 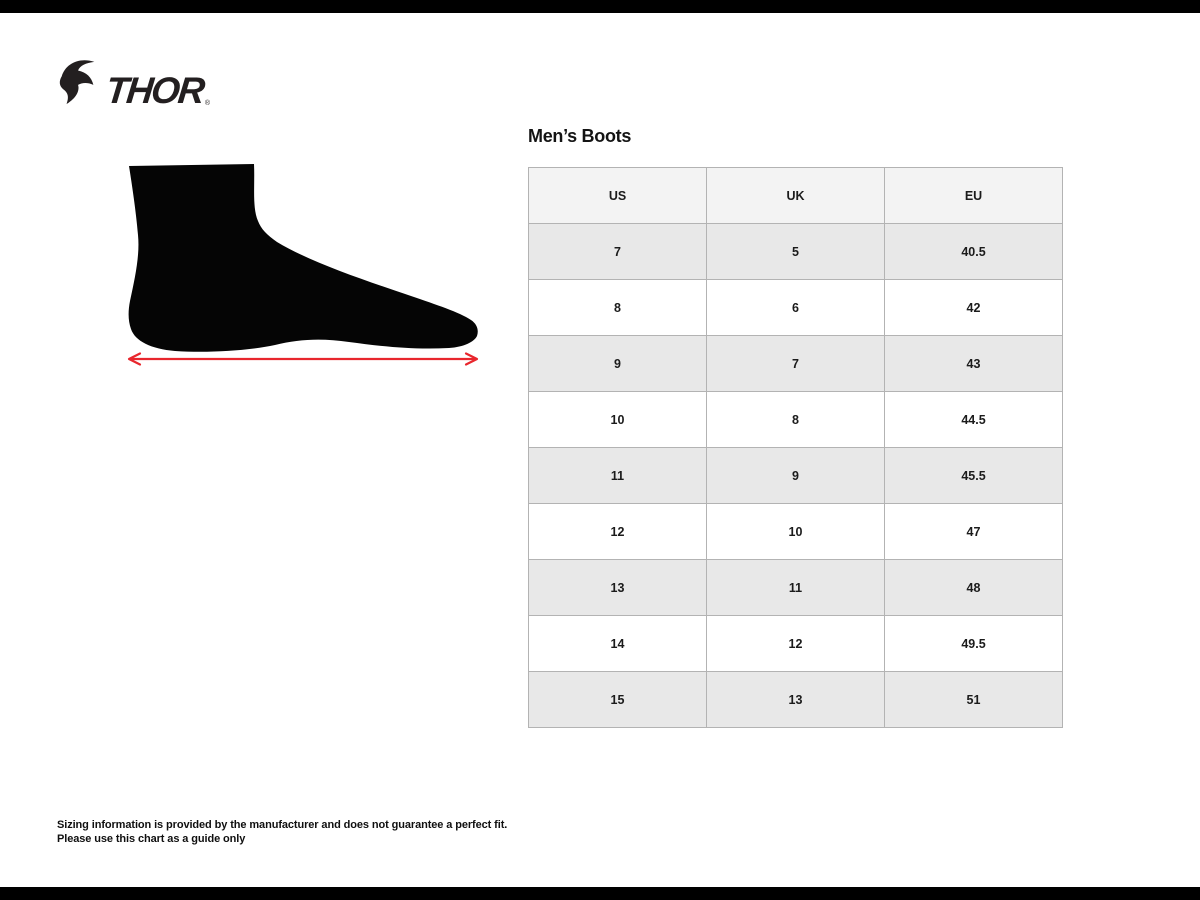 I want to click on size-table-row: 7 5 40.5, so click(x=795, y=251).